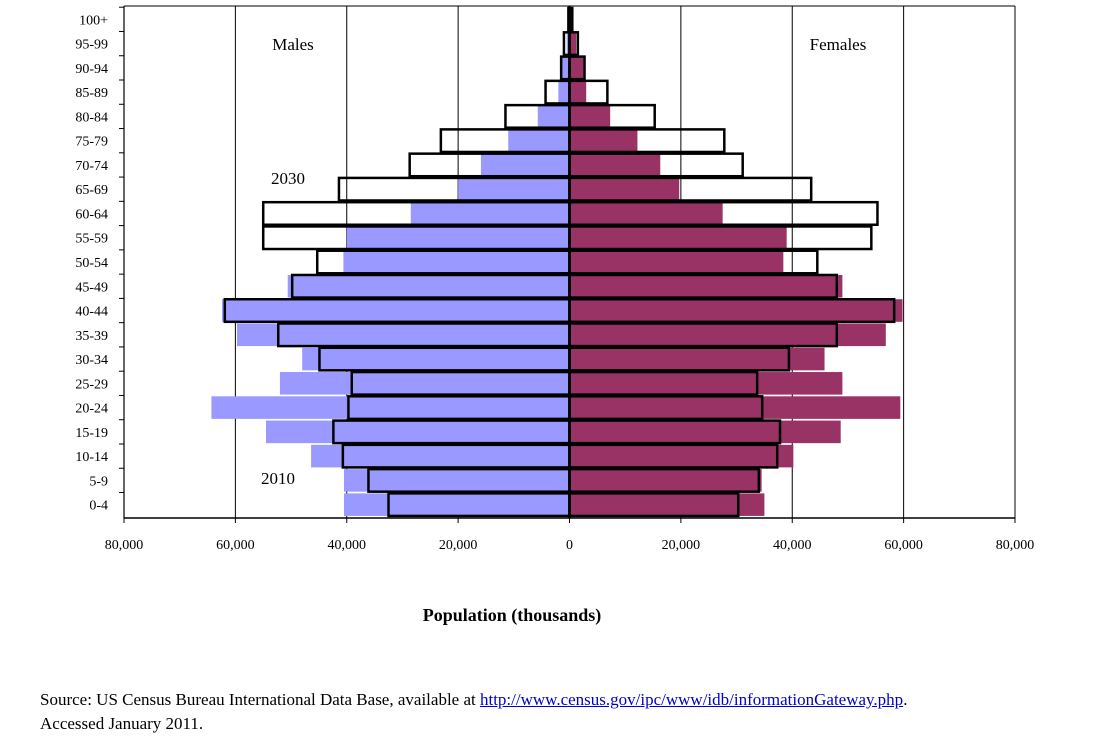  Describe the element at coordinates (91, 409) in the screenshot. I see `y-tick-label-20-24: 20-24` at that location.